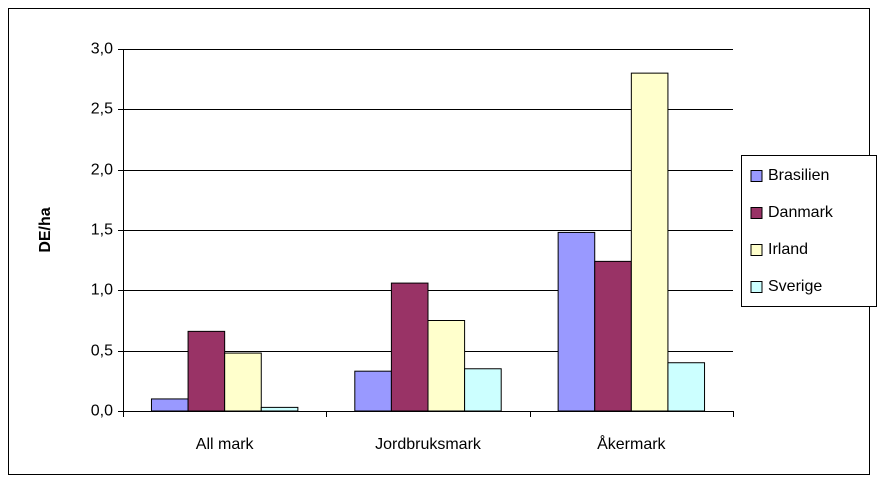  What do you see at coordinates (798, 175) in the screenshot?
I see `legend-label: Brasilien` at bounding box center [798, 175].